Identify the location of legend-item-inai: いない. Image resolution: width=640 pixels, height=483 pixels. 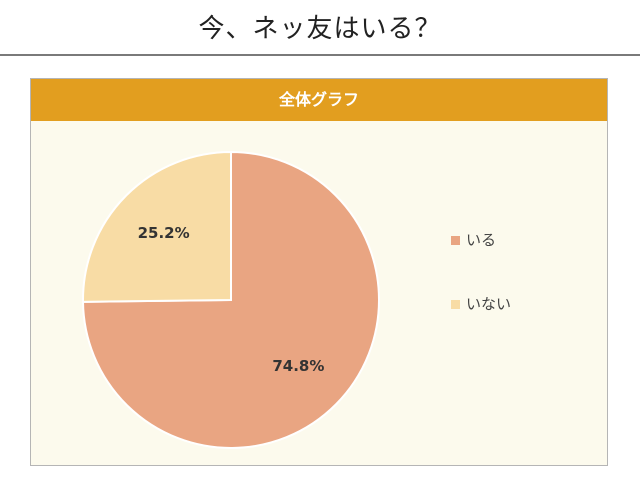
(481, 303).